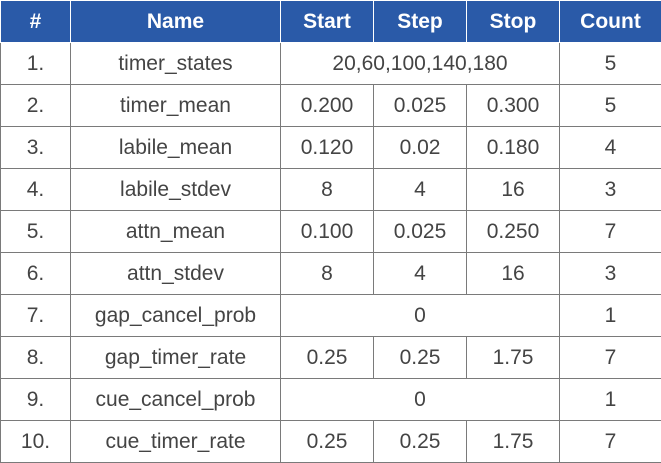 This screenshot has width=661, height=463. I want to click on row-stop: 0.300, so click(513, 105).